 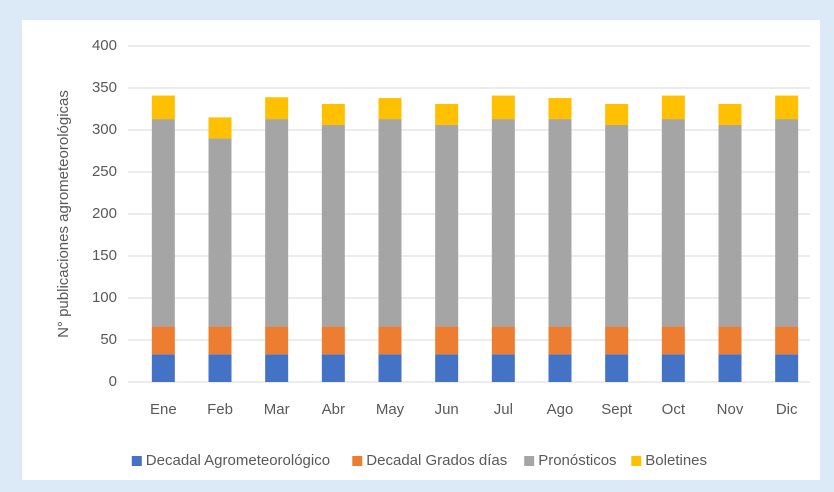 What do you see at coordinates (104, 171) in the screenshot?
I see `y-tick-label: 250` at bounding box center [104, 171].